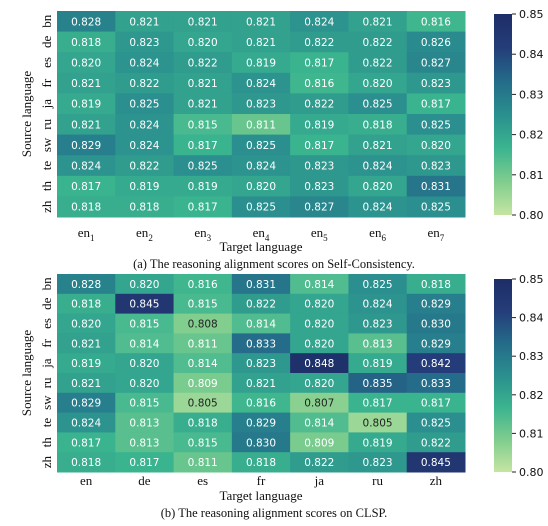 The height and width of the screenshot is (526, 548). What do you see at coordinates (319, 234) in the screenshot?
I see `x-tick-label: en5` at bounding box center [319, 234].